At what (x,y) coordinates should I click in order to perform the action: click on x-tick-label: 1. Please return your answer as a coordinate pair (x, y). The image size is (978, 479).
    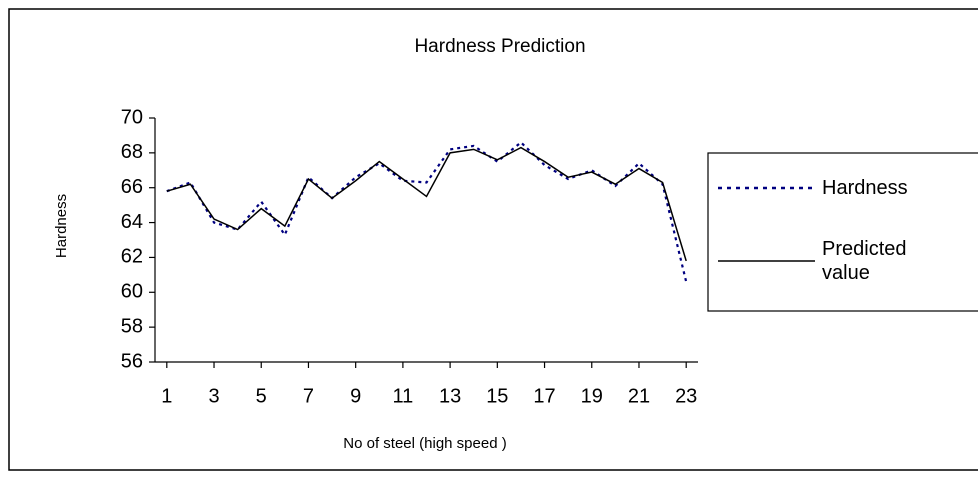
    Looking at the image, I should click on (166, 396).